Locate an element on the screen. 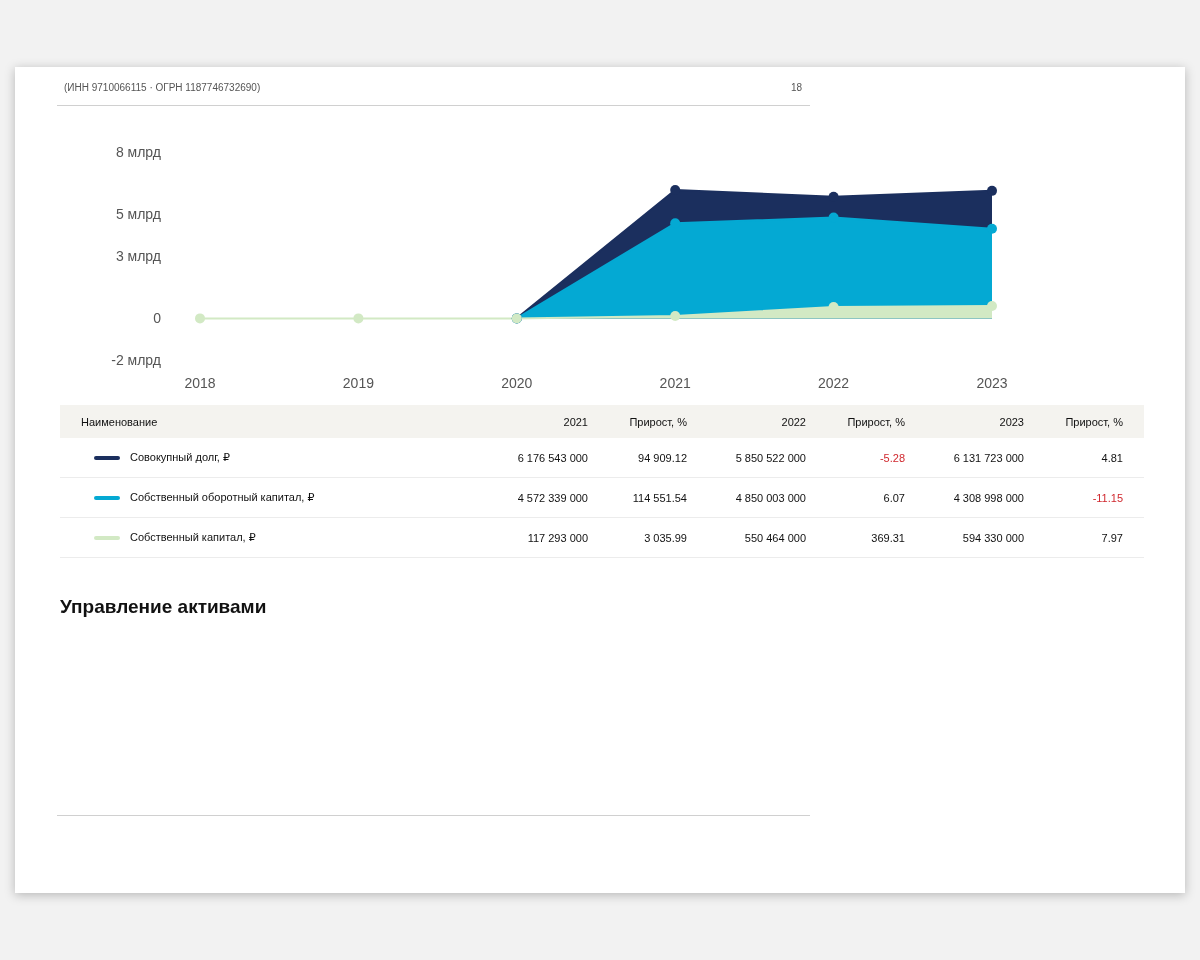 The width and height of the screenshot is (1200, 960). text: 550 464 000 is located at coordinates (775, 537).